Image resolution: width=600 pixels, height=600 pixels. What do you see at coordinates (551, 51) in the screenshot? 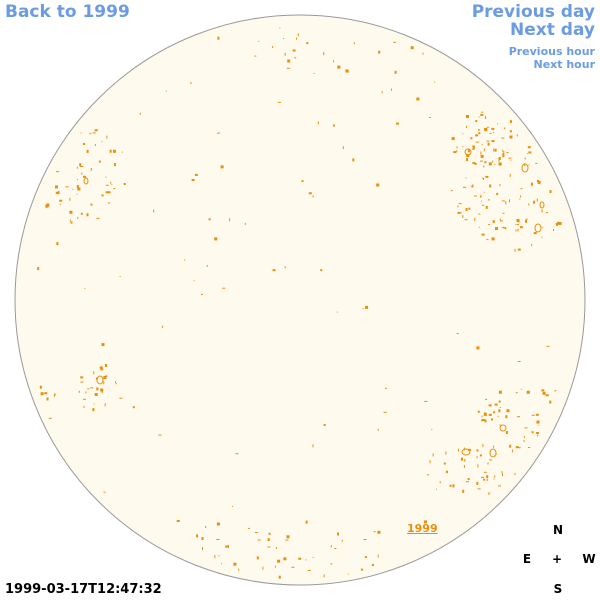
I see `previous-hour-link: Previous hour` at bounding box center [551, 51].